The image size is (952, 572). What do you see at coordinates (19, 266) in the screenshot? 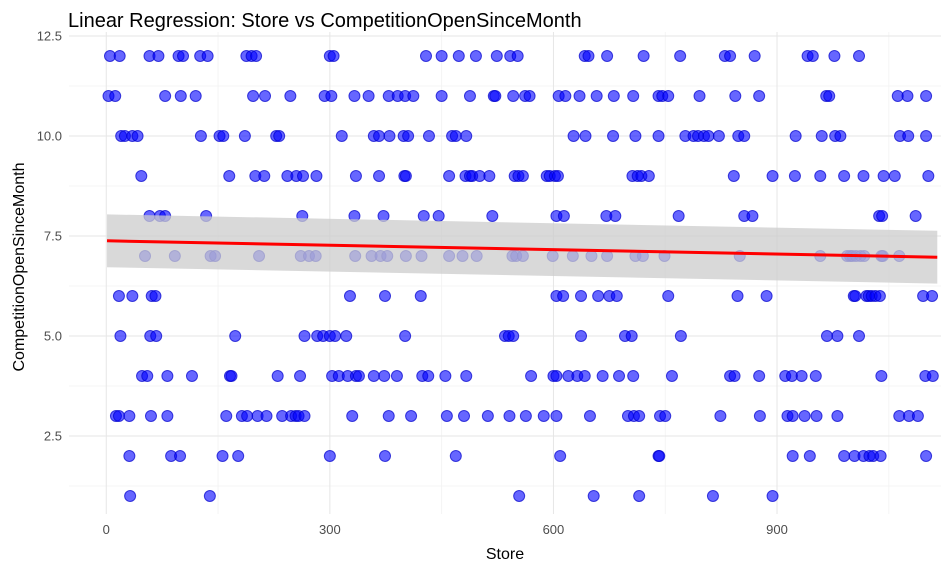
I see `y-axis-title: CompetitionOpenSinceMonth` at bounding box center [19, 266].